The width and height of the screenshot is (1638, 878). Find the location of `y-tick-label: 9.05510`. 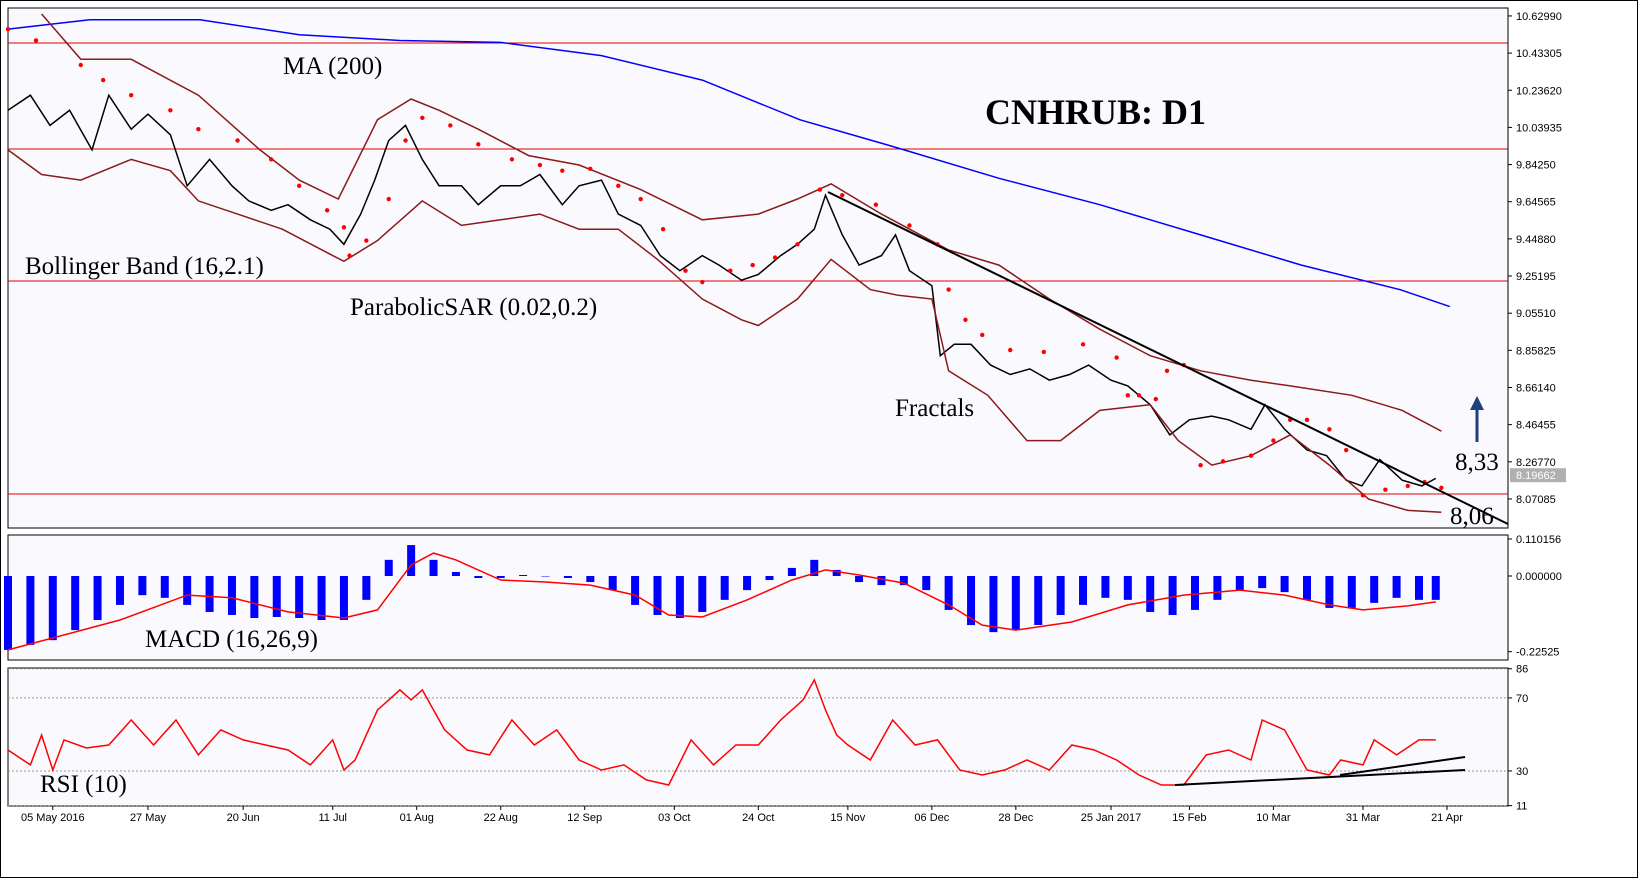

y-tick-label: 9.05510 is located at coordinates (1536, 314).